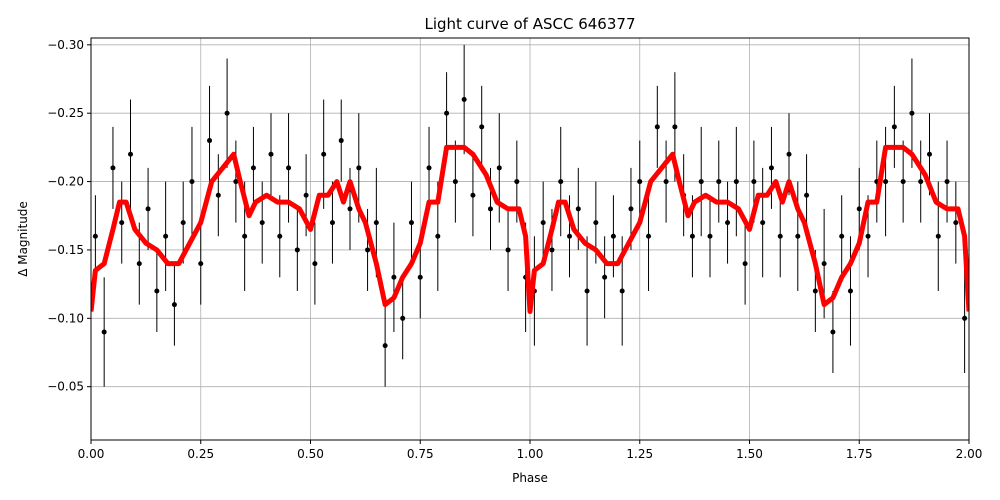 The width and height of the screenshot is (1000, 500). What do you see at coordinates (65, 45) in the screenshot?
I see `y-tick-label: −0.30` at bounding box center [65, 45].